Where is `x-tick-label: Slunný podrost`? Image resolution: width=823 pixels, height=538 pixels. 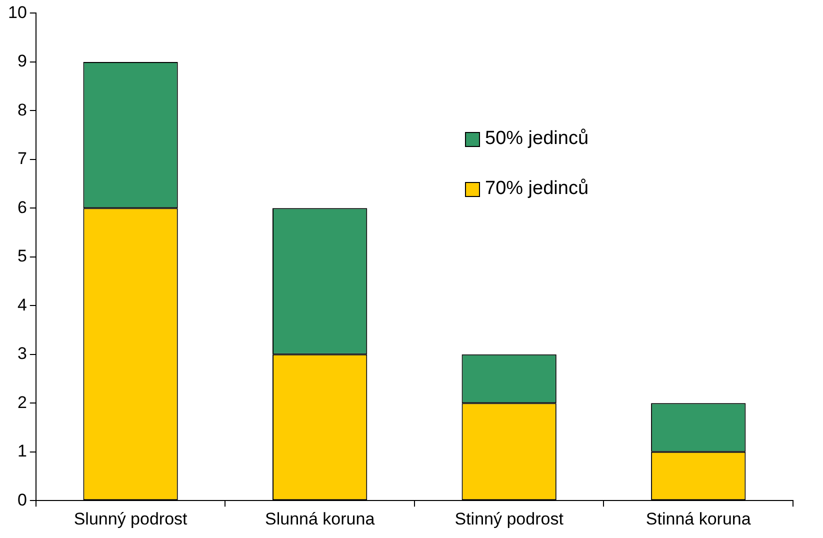 x-tick-label: Slunný podrost is located at coordinates (131, 518).